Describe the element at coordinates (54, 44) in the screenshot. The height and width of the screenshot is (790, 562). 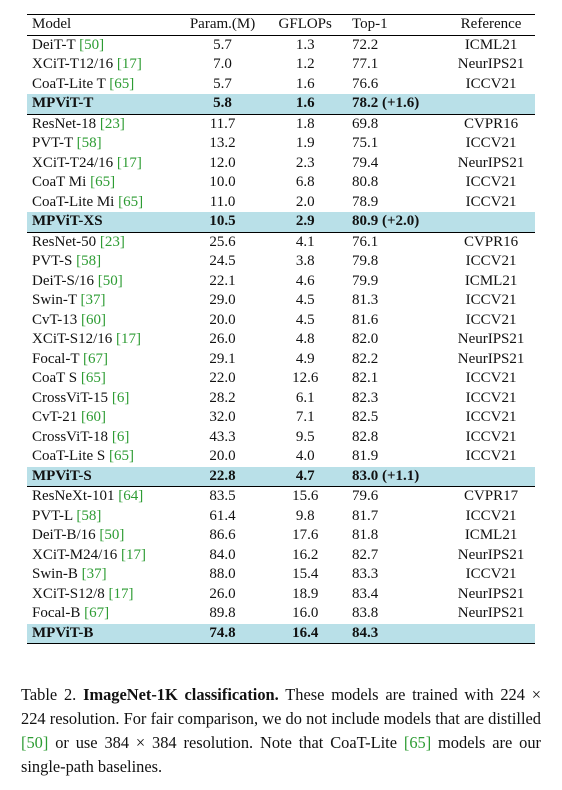
I see `model-name: DeiT-T` at that location.